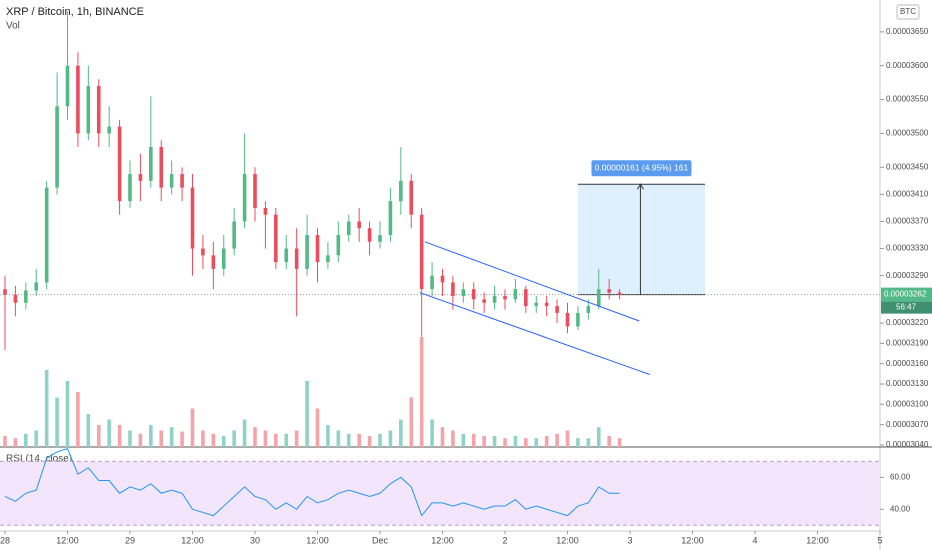  What do you see at coordinates (312, 482) in the screenshot?
I see `rsi-line` at bounding box center [312, 482].